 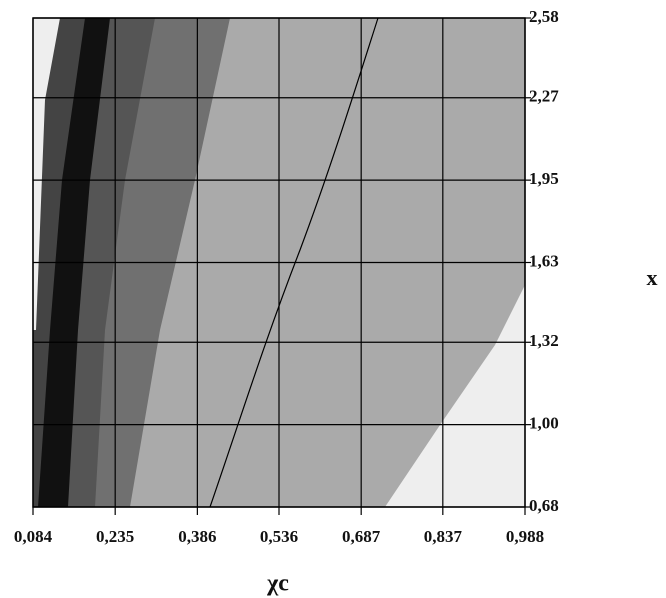 I want to click on y-axis-label: x, so click(x=652, y=277).